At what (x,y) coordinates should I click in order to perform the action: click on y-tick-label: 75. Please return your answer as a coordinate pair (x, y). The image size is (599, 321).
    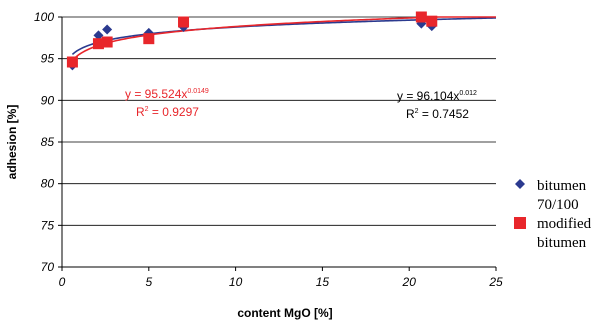
    Looking at the image, I should click on (48, 225).